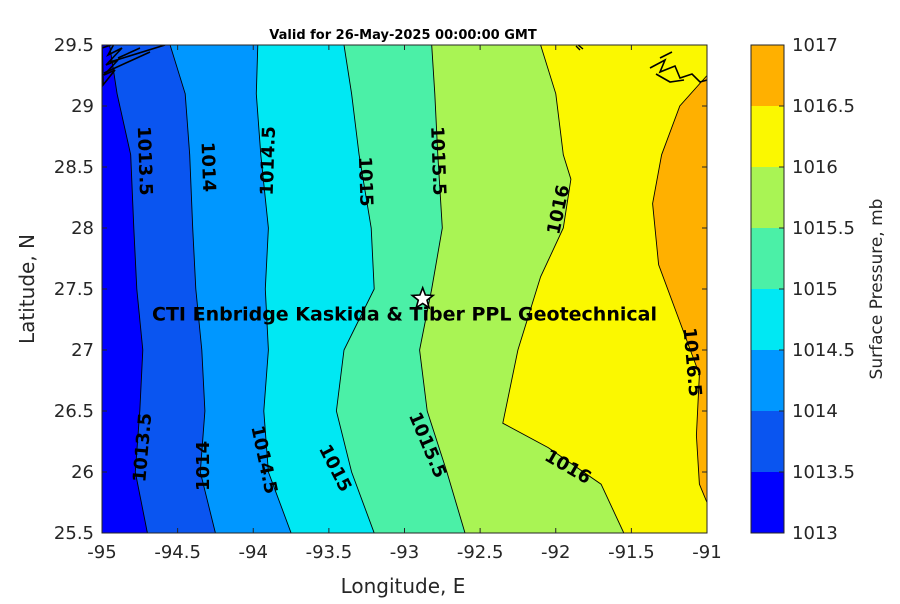 This screenshot has width=900, height=604. Describe the element at coordinates (480, 552) in the screenshot. I see `x-tick-label: -92.5` at that location.